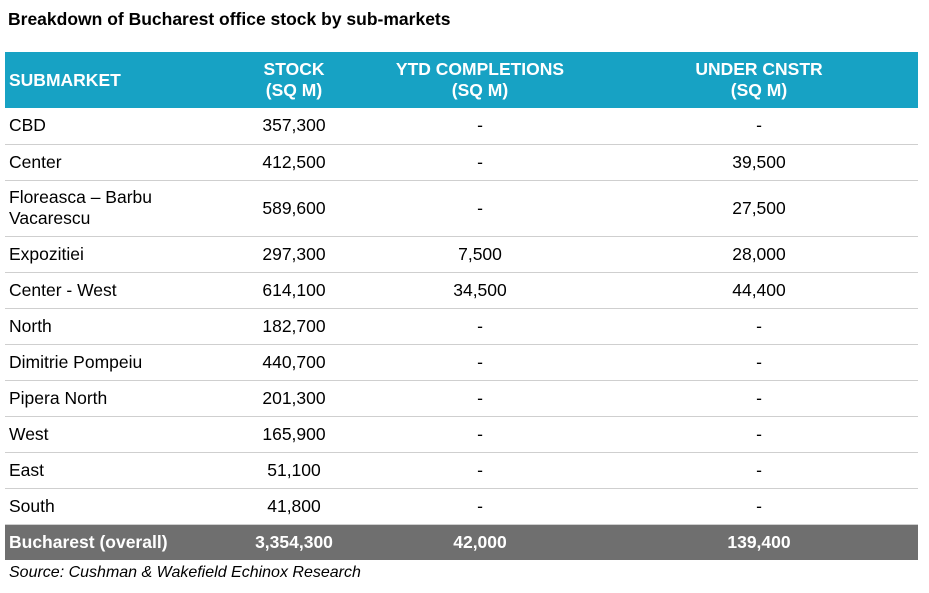  What do you see at coordinates (294, 69) in the screenshot?
I see `header-stock-line1: STOCK` at bounding box center [294, 69].